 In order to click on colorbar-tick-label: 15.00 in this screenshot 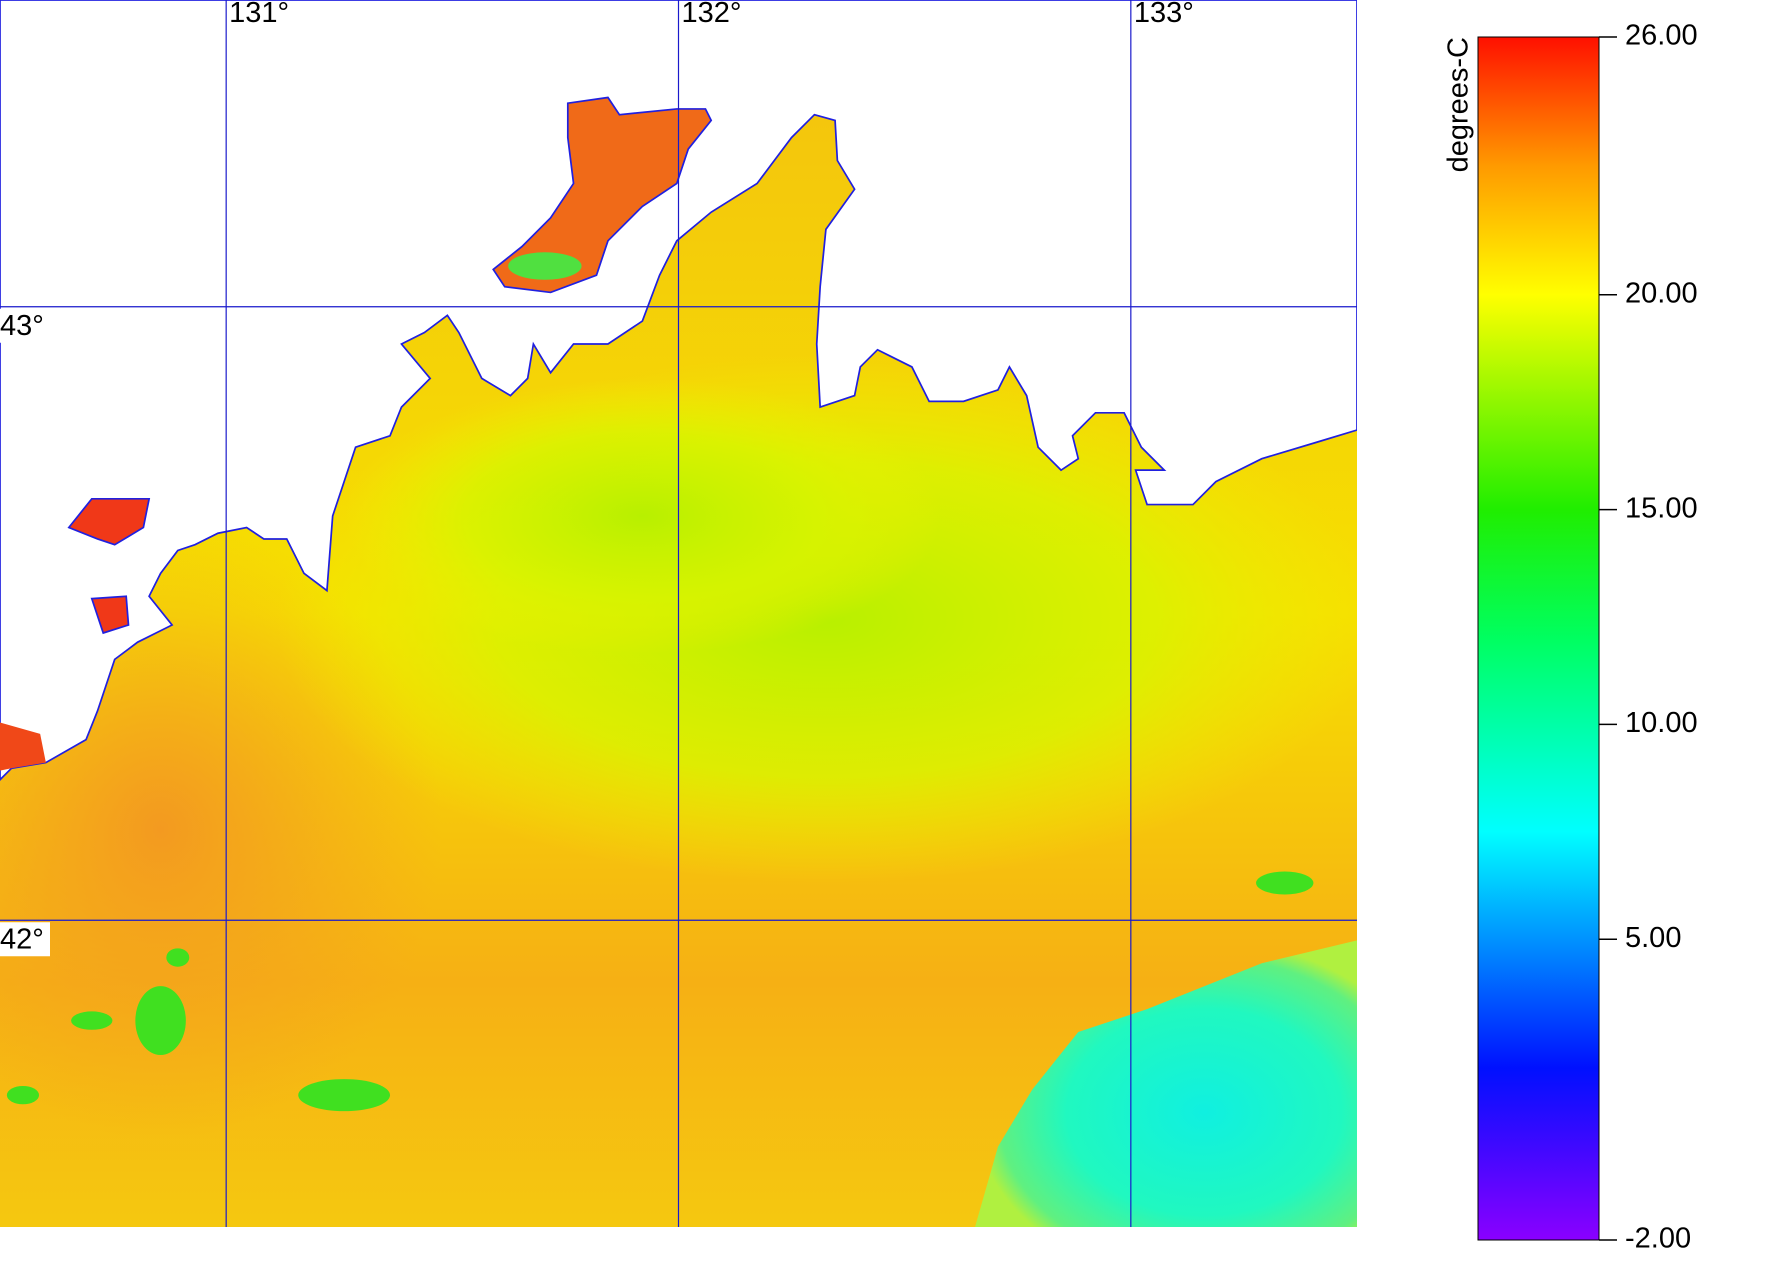, I will do `click(1661, 508)`.